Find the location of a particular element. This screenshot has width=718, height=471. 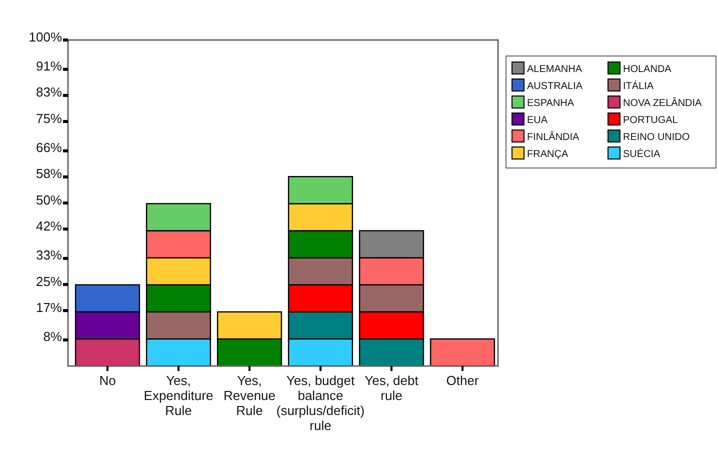

y-tick-label: 100% is located at coordinates (45, 36).